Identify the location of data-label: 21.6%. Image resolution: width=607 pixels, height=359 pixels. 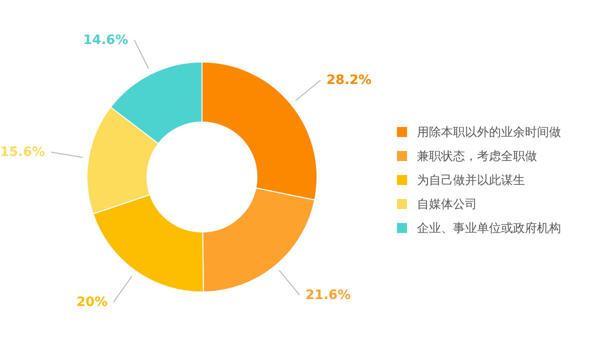
(328, 295).